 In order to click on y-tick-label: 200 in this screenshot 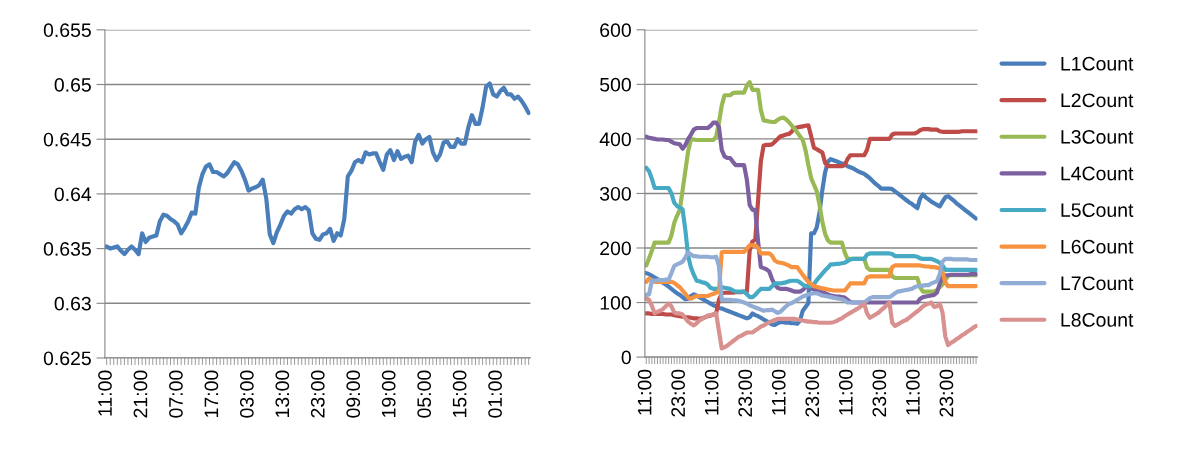, I will do `click(615, 248)`.